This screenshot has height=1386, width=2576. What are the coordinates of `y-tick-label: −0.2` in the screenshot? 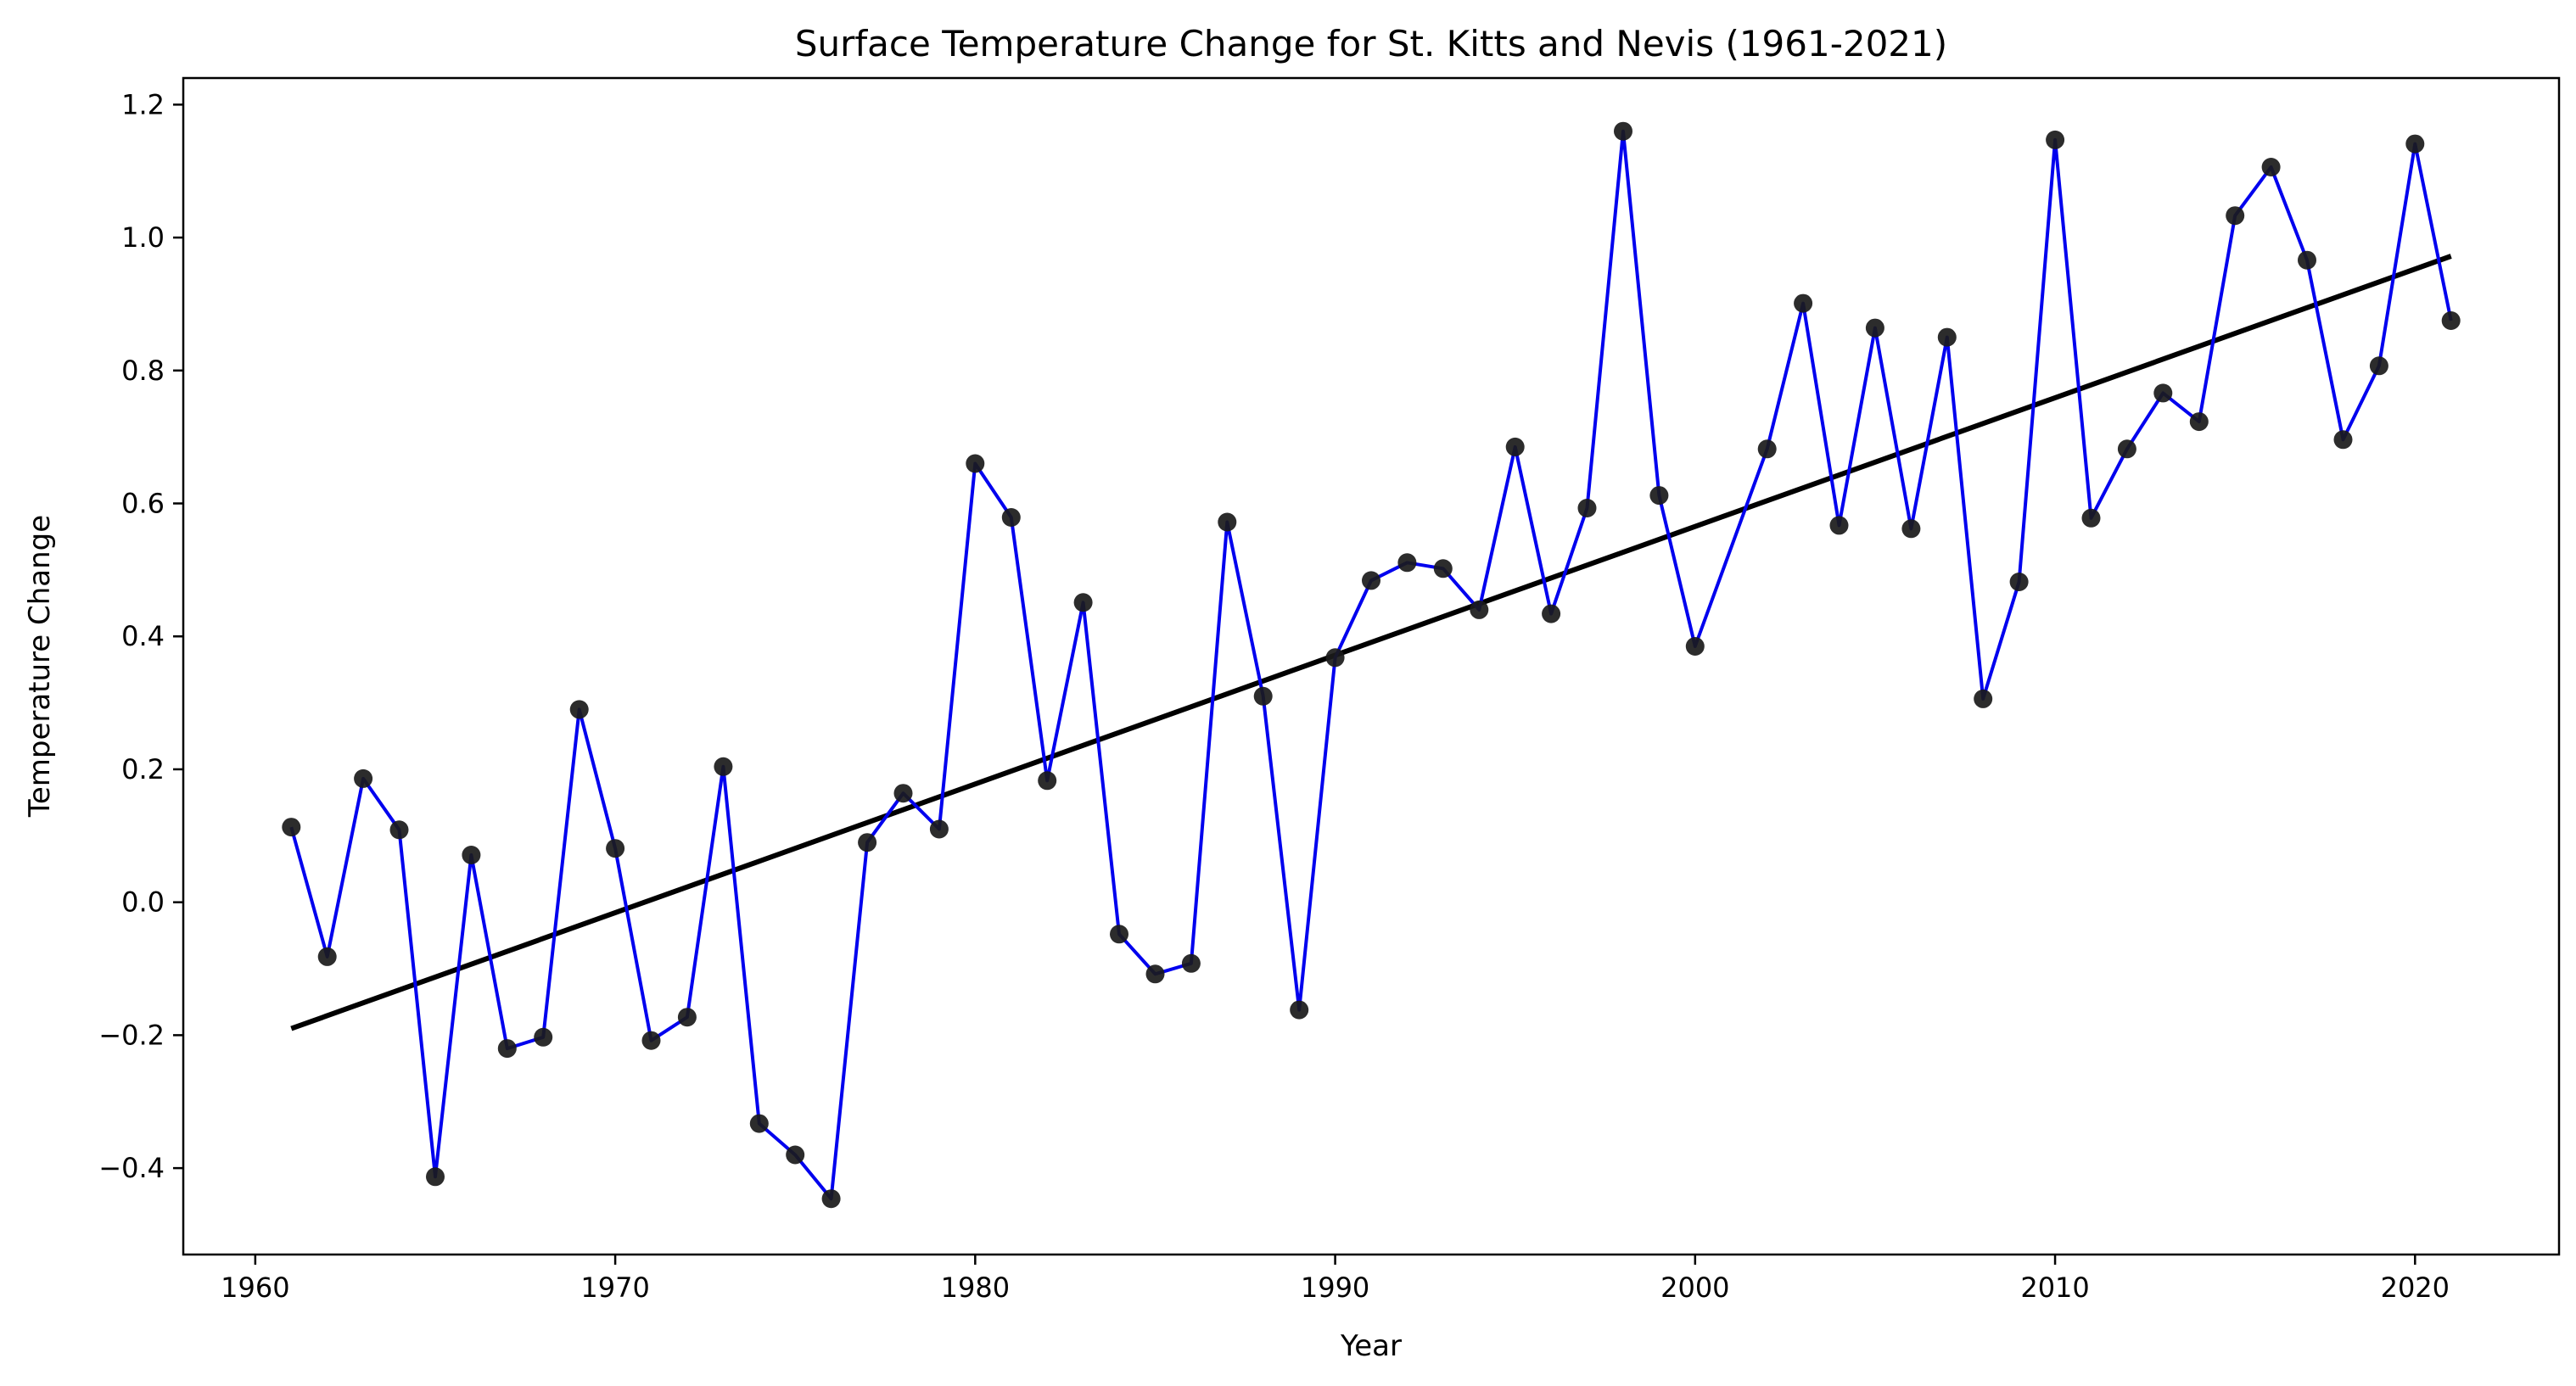 It's located at (131, 1035).